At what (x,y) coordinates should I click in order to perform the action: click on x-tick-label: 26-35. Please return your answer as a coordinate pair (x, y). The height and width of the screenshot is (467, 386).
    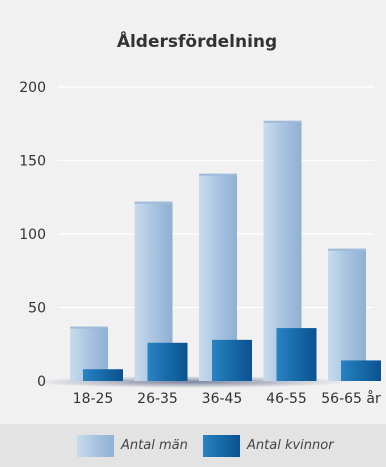
    Looking at the image, I should click on (157, 399).